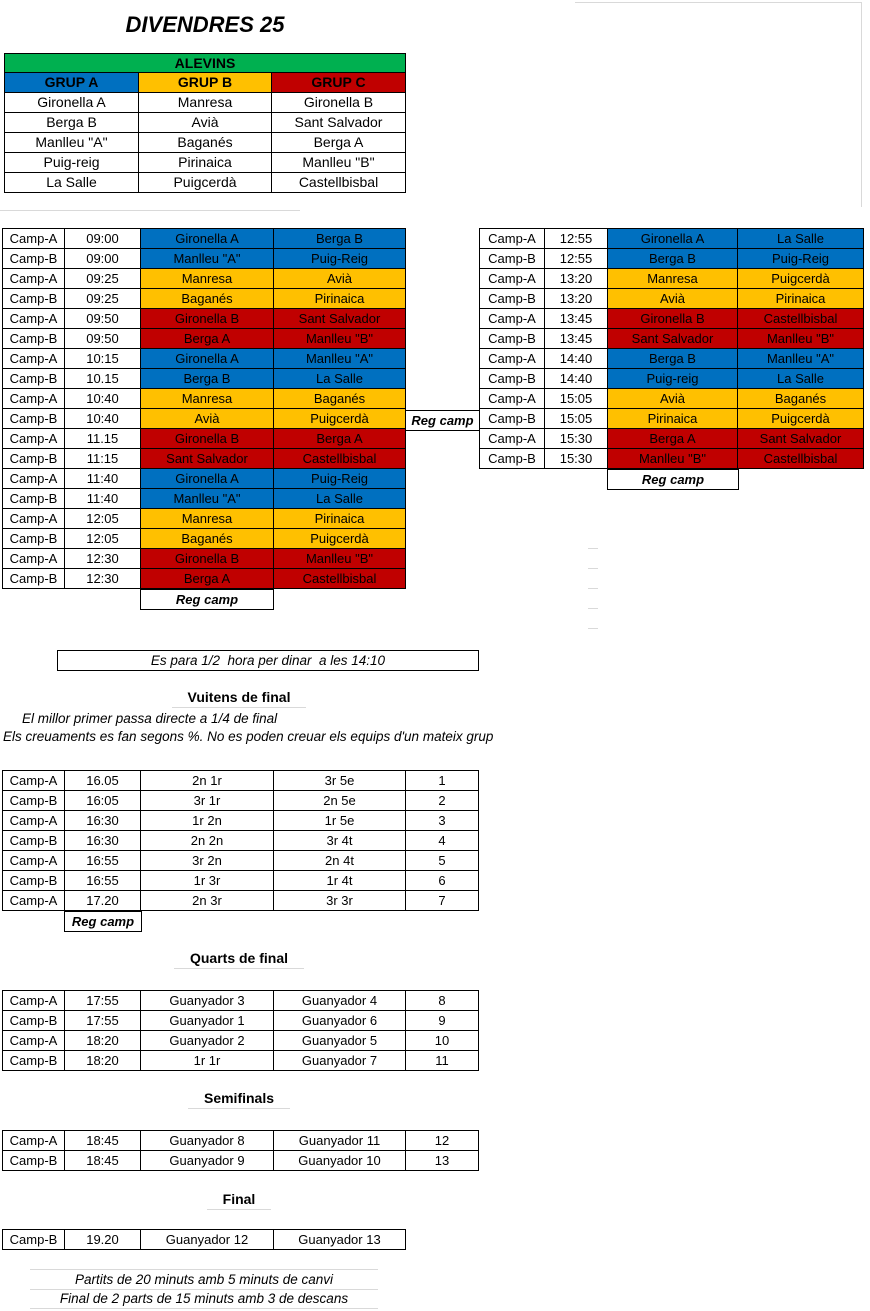 This screenshot has height=1311, width=870. Describe the element at coordinates (338, 142) in the screenshot. I see `team-cell: Berga A` at that location.